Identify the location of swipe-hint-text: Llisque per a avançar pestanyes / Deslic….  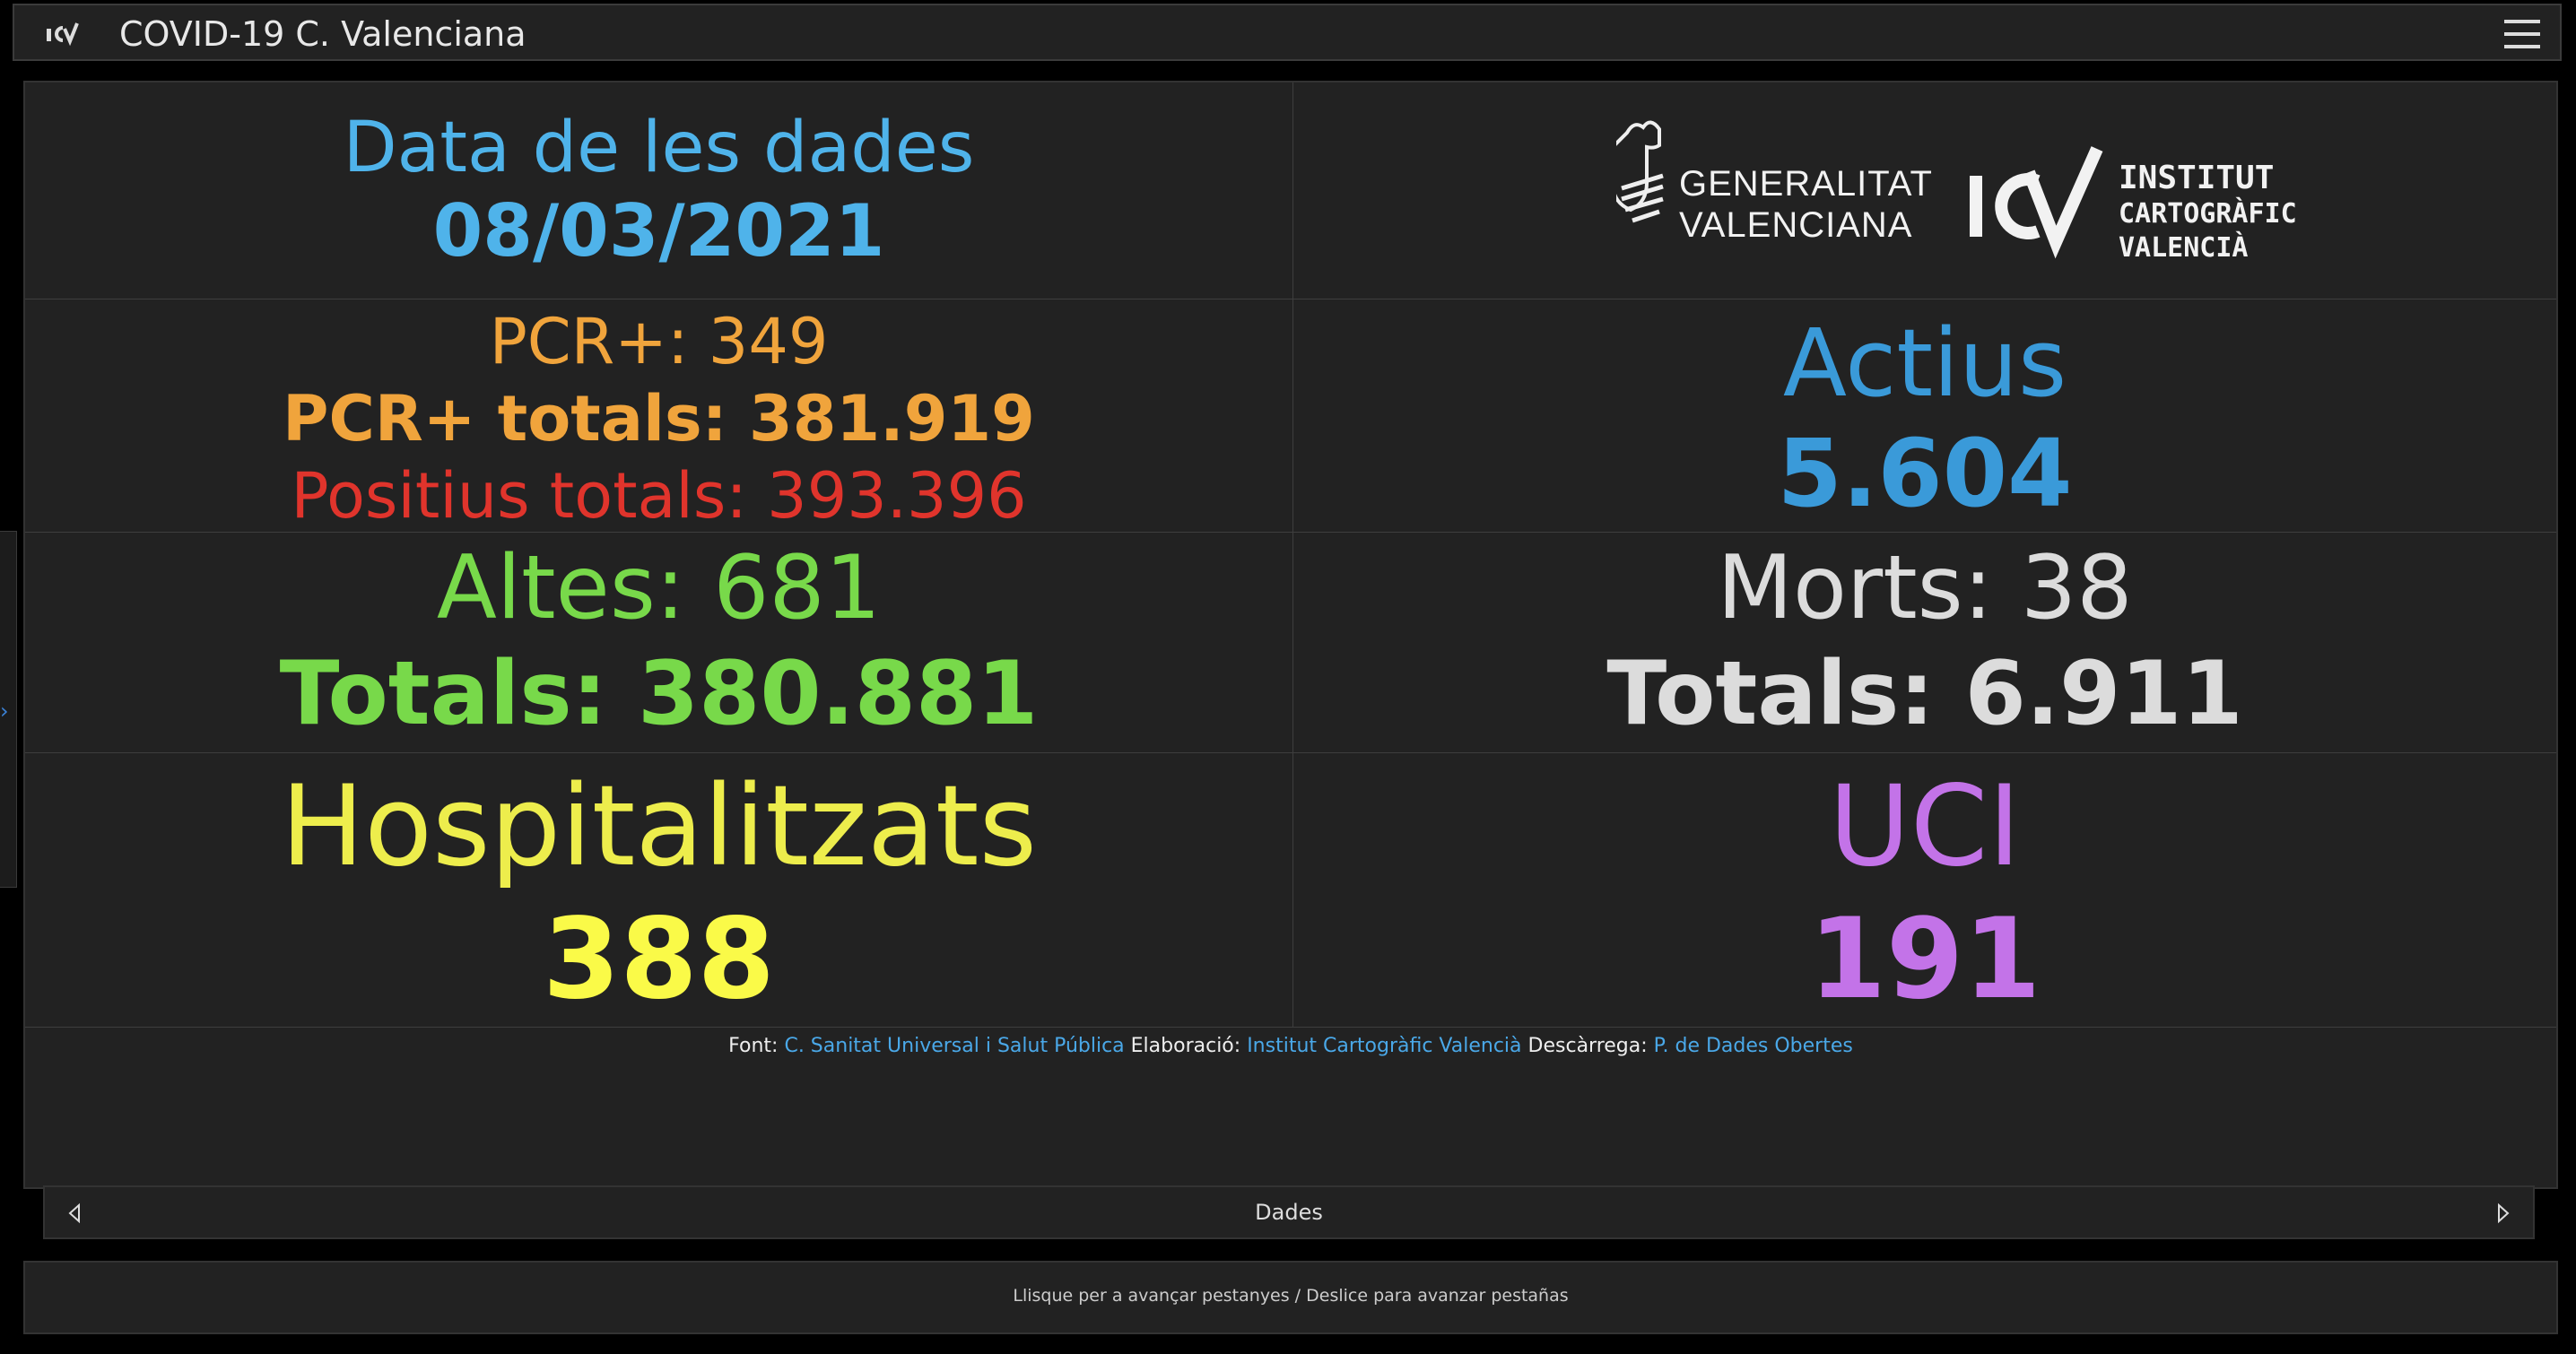
(1291, 1296).